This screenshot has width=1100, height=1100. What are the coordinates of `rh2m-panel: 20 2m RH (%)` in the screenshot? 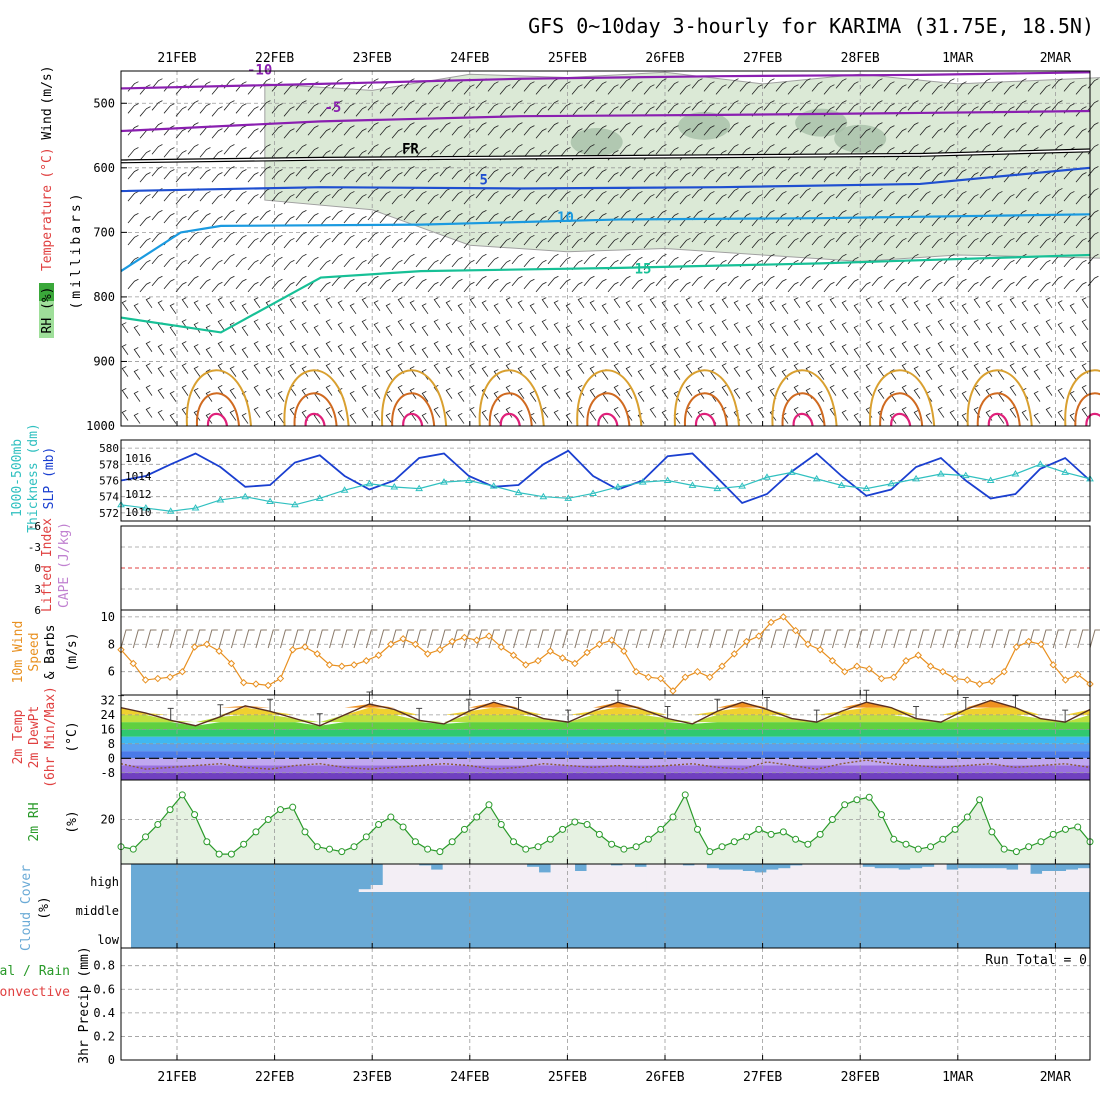 It's located at (560, 822).